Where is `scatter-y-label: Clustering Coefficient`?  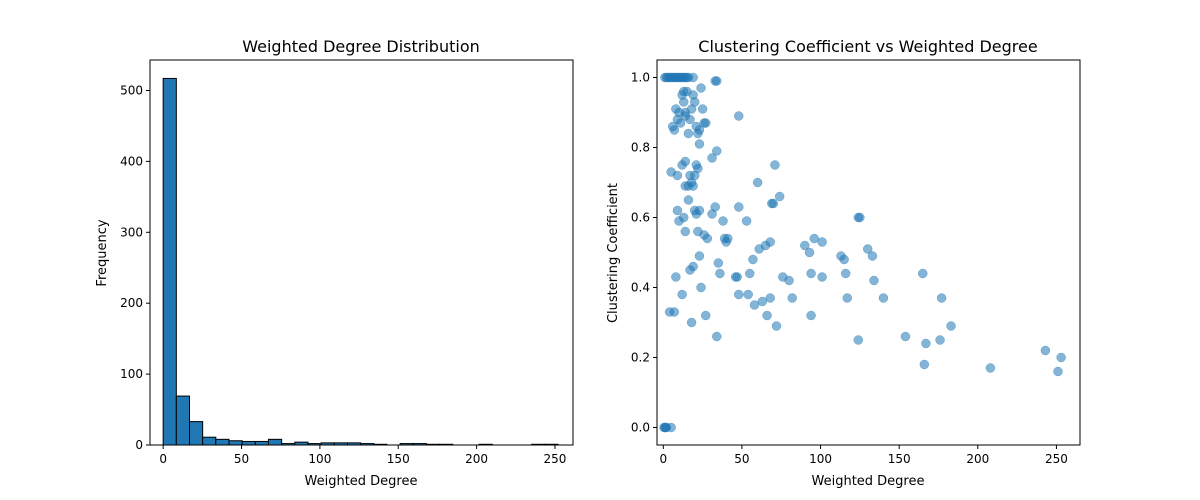 scatter-y-label: Clustering Coefficient is located at coordinates (613, 253).